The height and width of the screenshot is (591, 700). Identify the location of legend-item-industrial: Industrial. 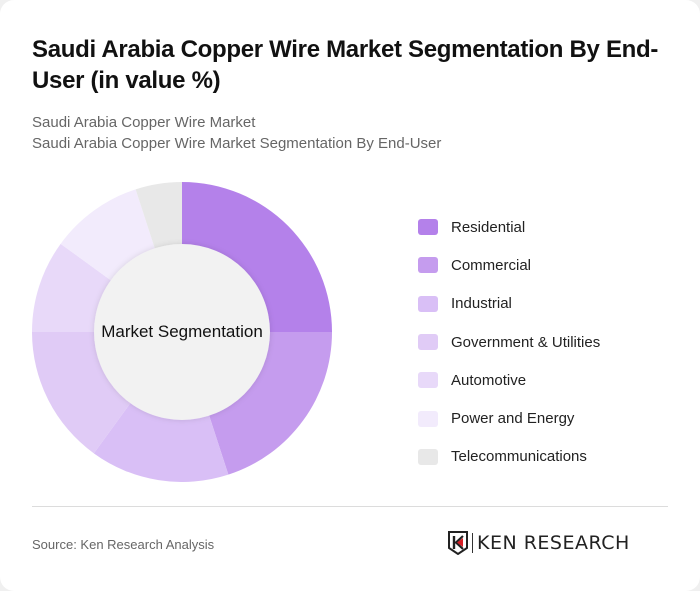
(509, 304).